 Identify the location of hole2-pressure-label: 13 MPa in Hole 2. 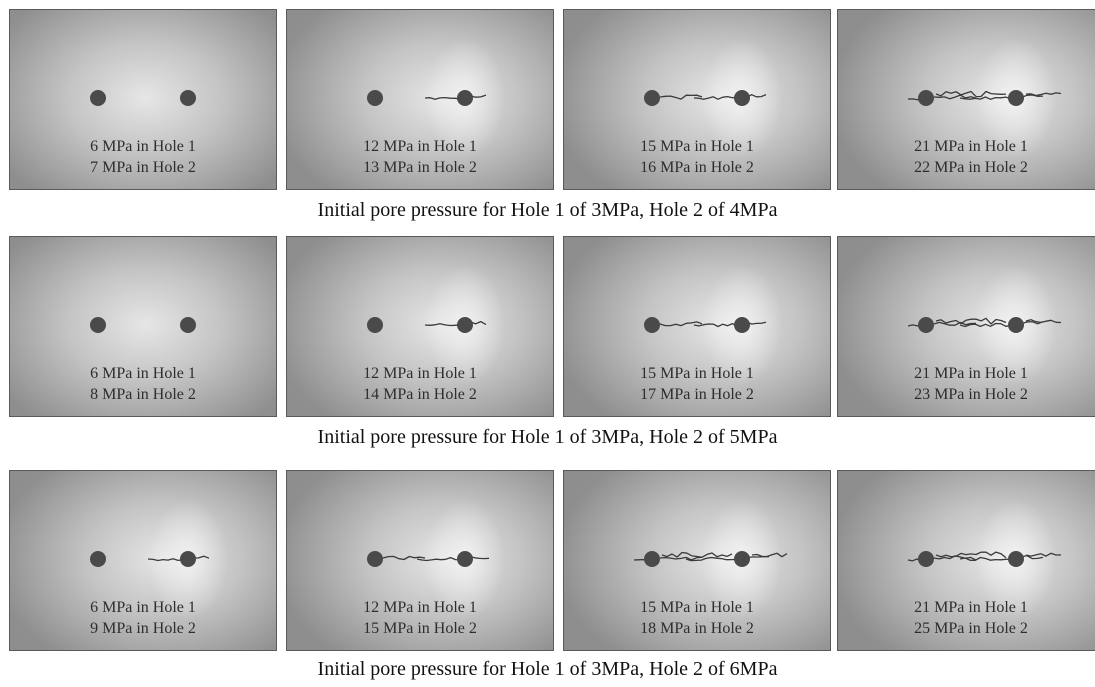
(420, 167).